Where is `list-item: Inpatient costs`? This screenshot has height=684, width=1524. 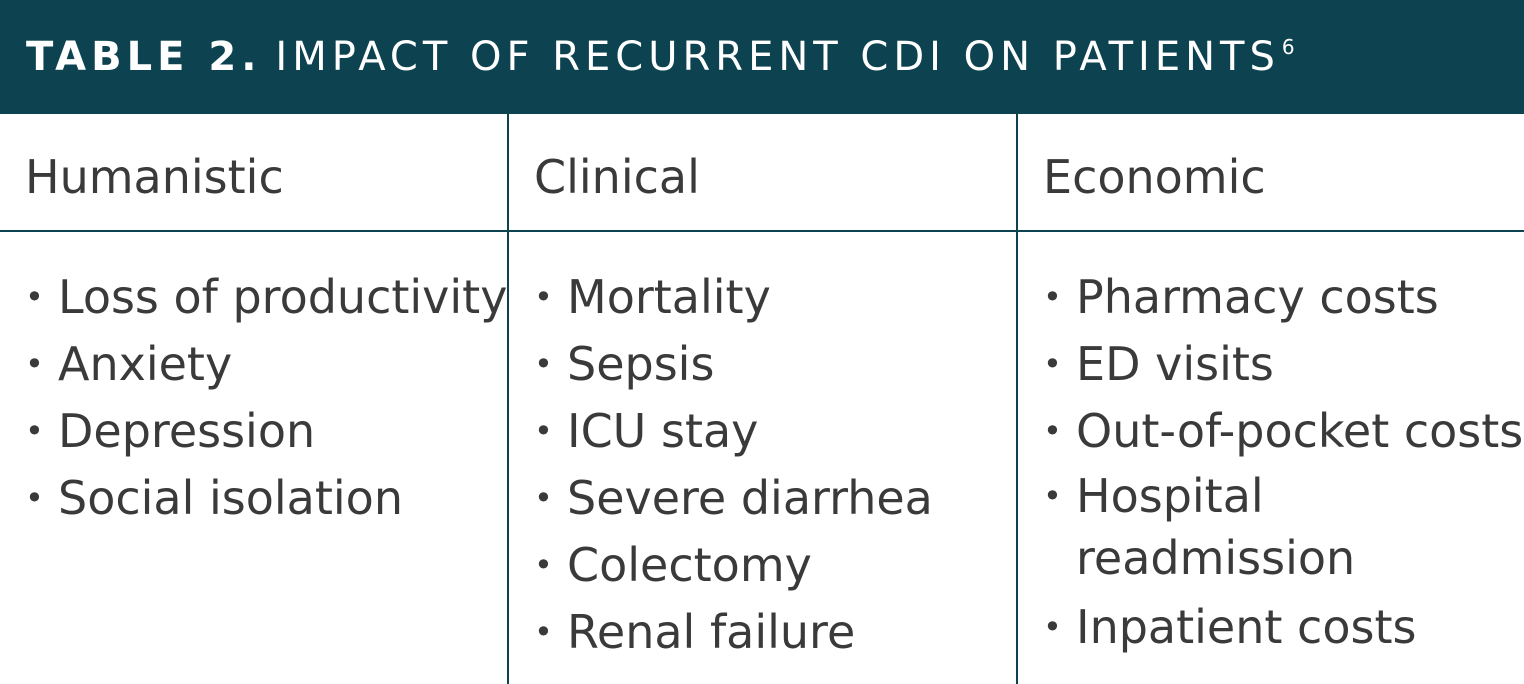 list-item: Inpatient costs is located at coordinates (1283, 627).